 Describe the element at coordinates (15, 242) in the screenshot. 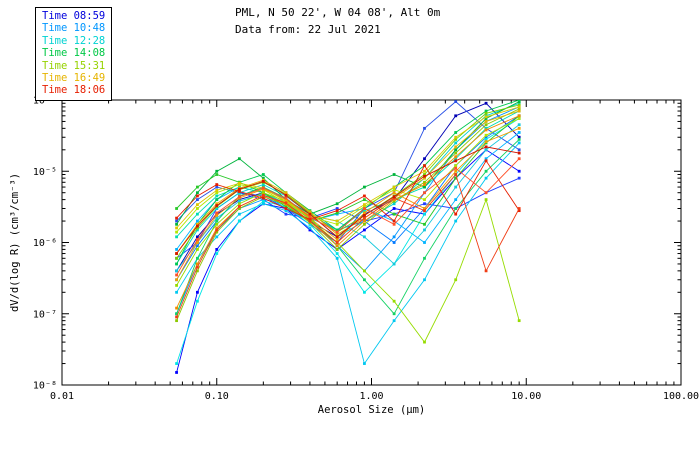

I see `y-axis-label: dV/d(log R) (cm³/cm⁻³)` at that location.